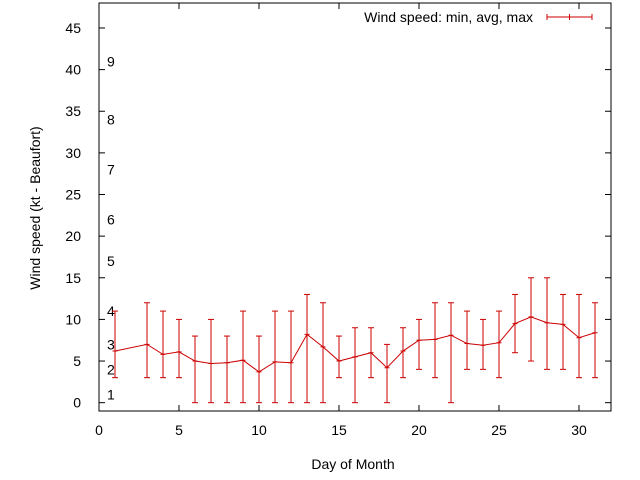 The image size is (640, 480). I want to click on legend-label: Wind speed: min, avg, max, so click(448, 17).